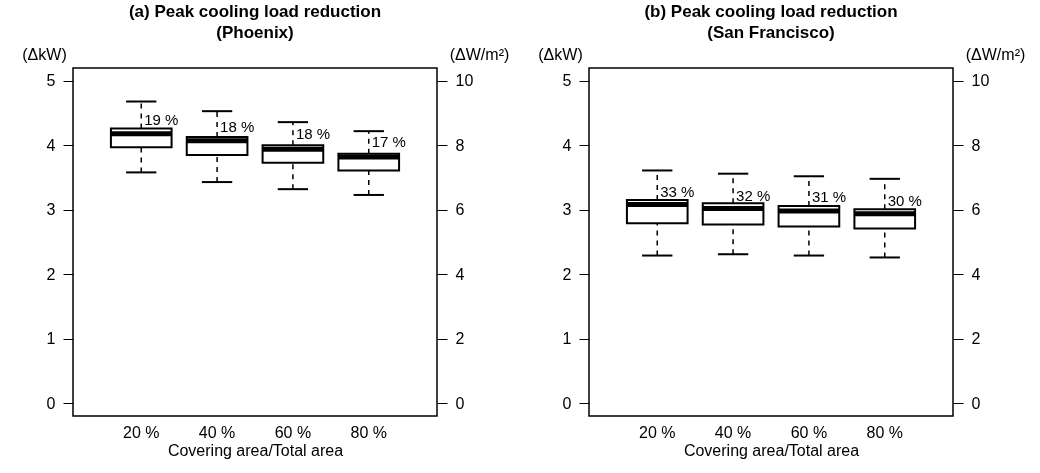 The height and width of the screenshot is (473, 1040). Describe the element at coordinates (161, 120) in the screenshot. I see `annotation: 19 %` at that location.